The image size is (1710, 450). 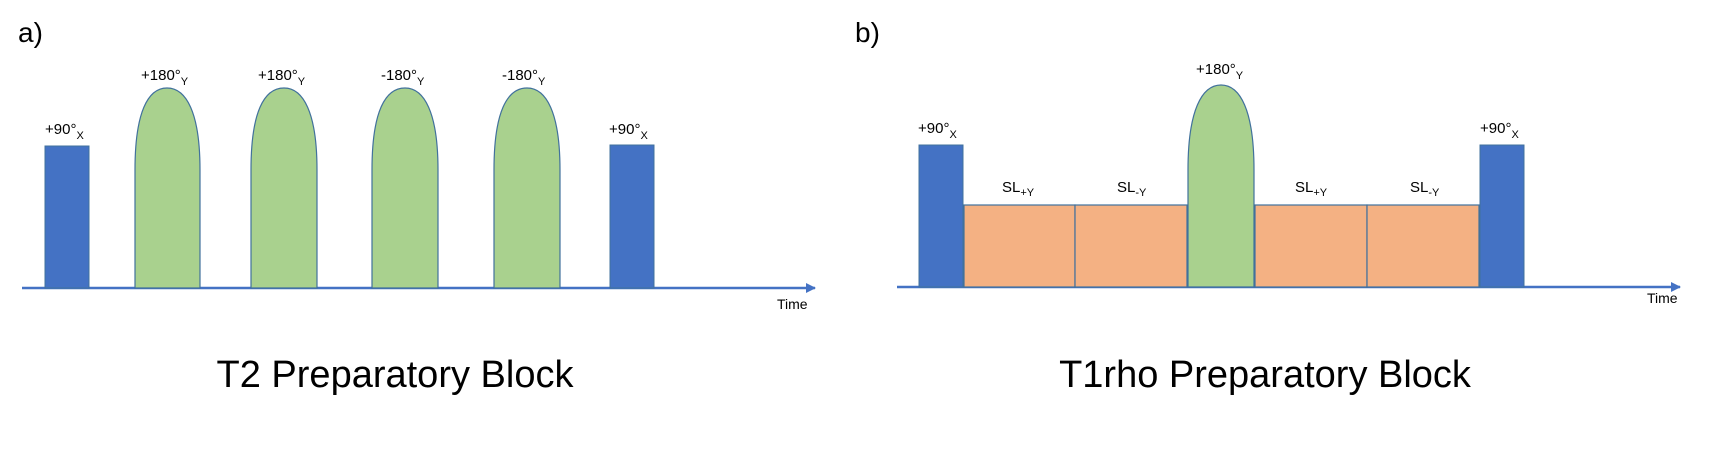 I want to click on panel-a-pulse-label-5: -180°Y, so click(x=524, y=77).